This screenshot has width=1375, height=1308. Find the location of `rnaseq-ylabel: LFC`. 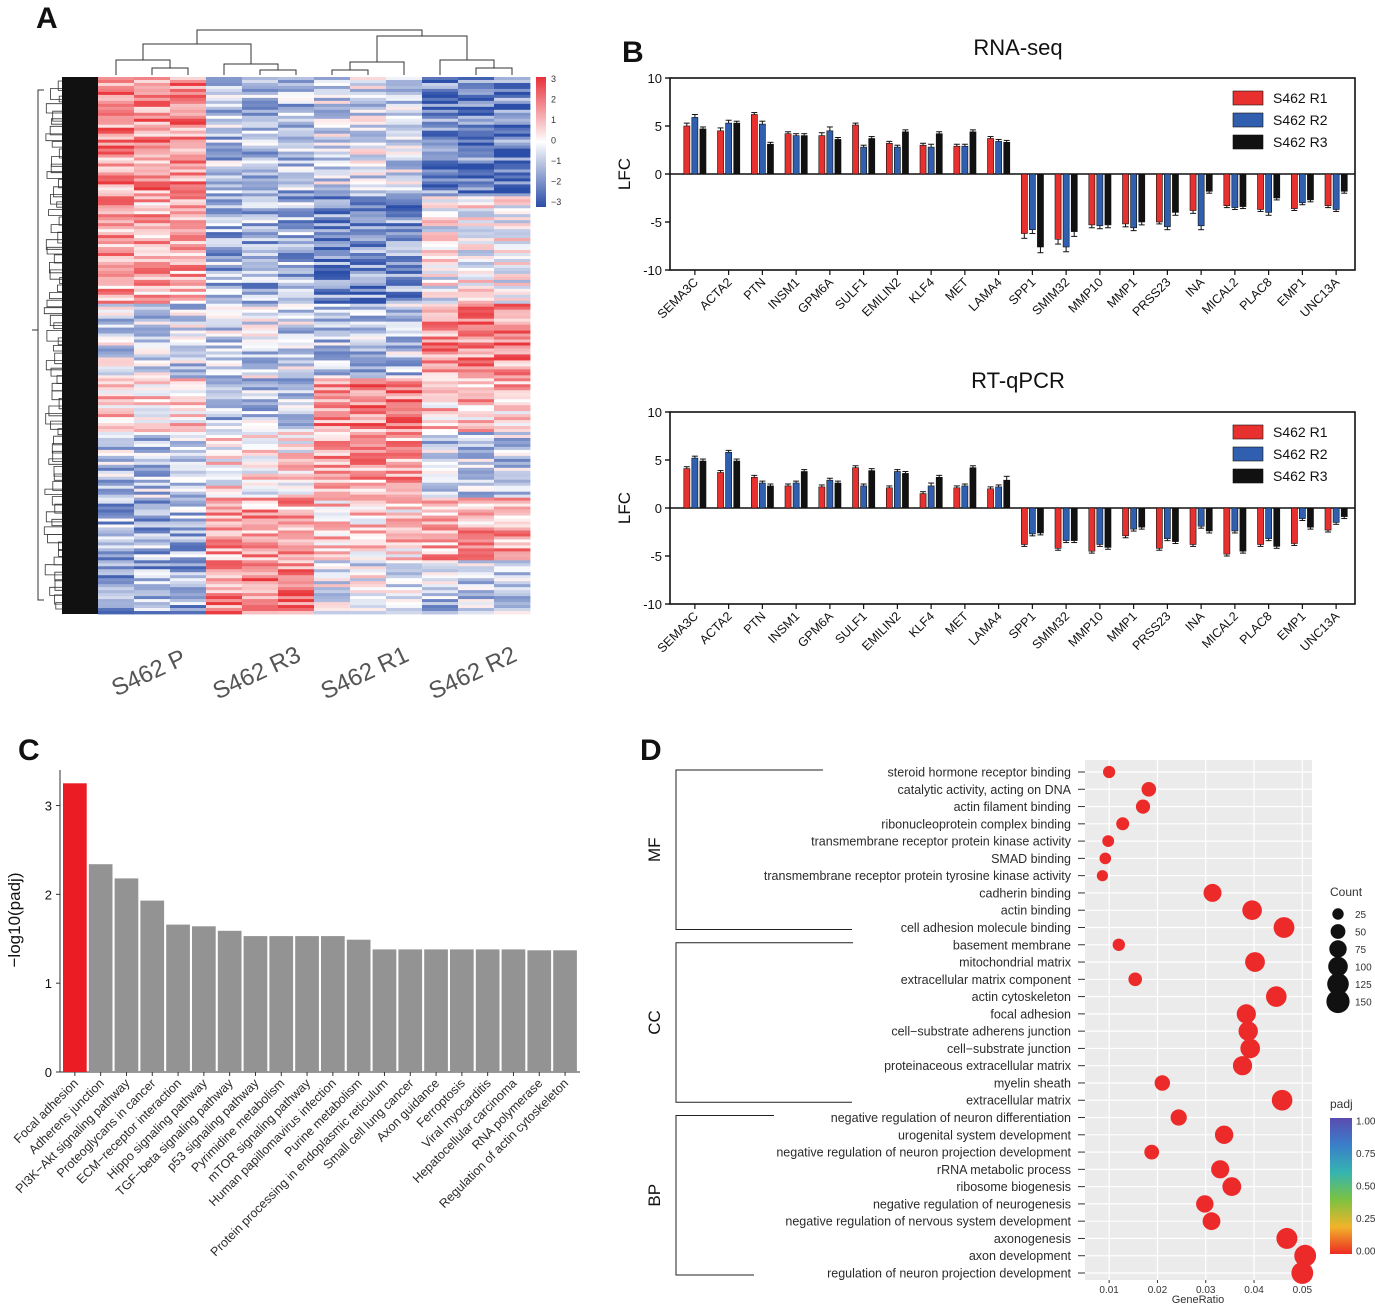

rnaseq-ylabel: LFC is located at coordinates (624, 174).